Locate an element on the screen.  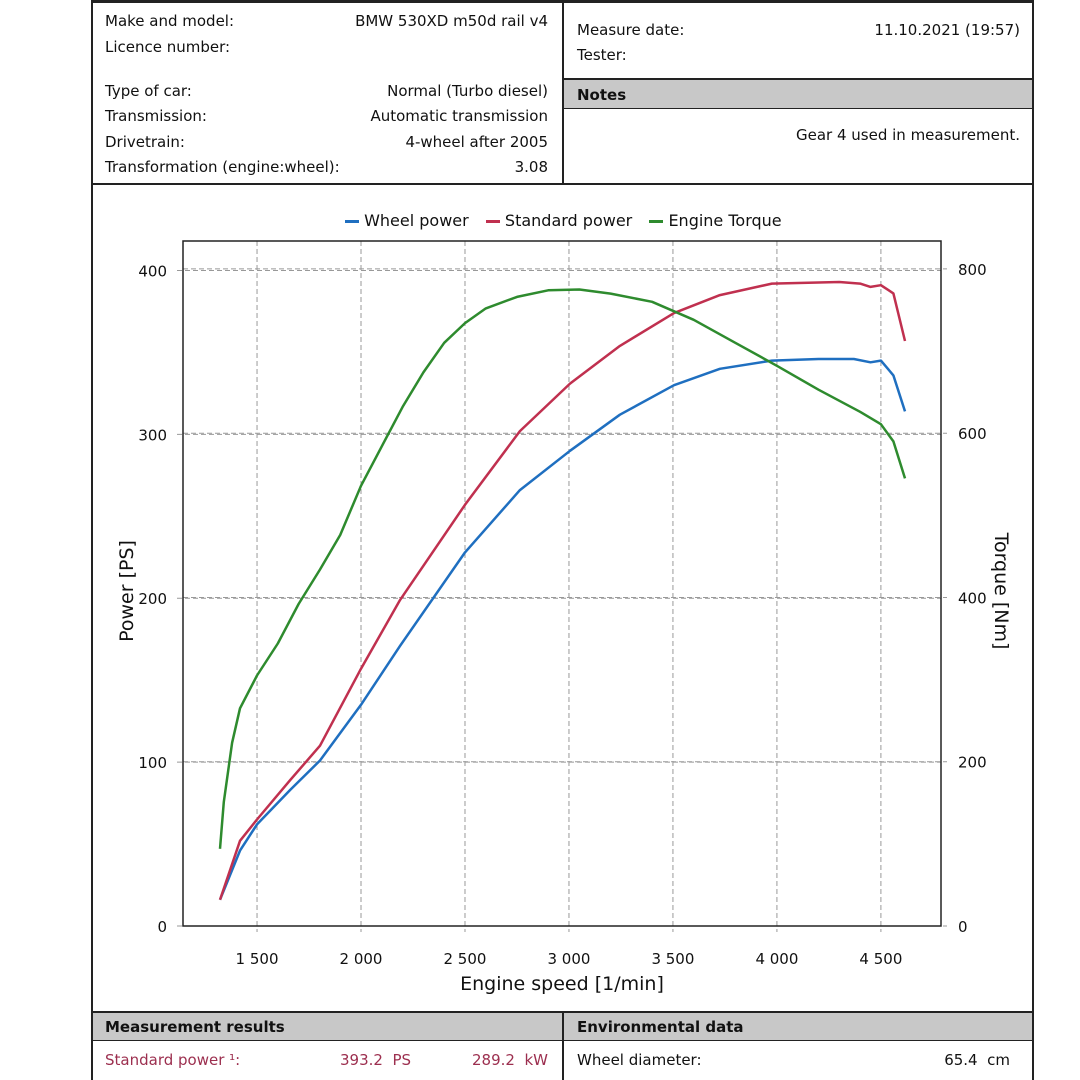
x-tick-label: 3 500 is located at coordinates (672, 959).